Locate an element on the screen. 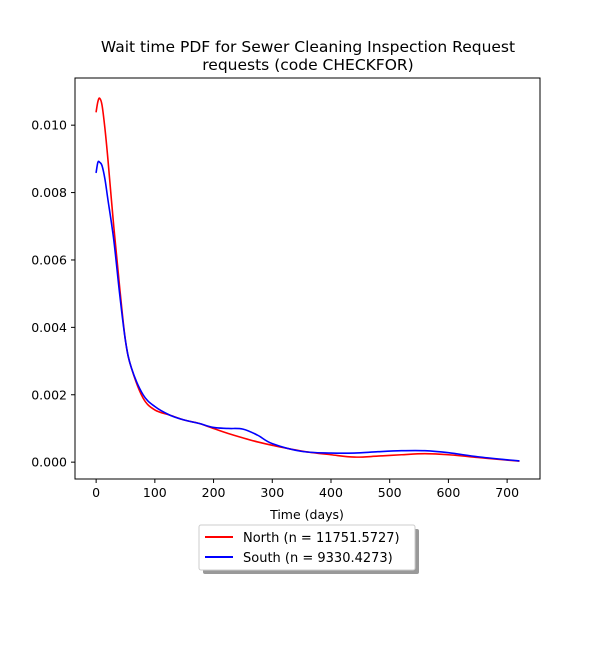 The image size is (600, 650). chart-title-line-2: requests (code CHECKFOR) is located at coordinates (307, 65).